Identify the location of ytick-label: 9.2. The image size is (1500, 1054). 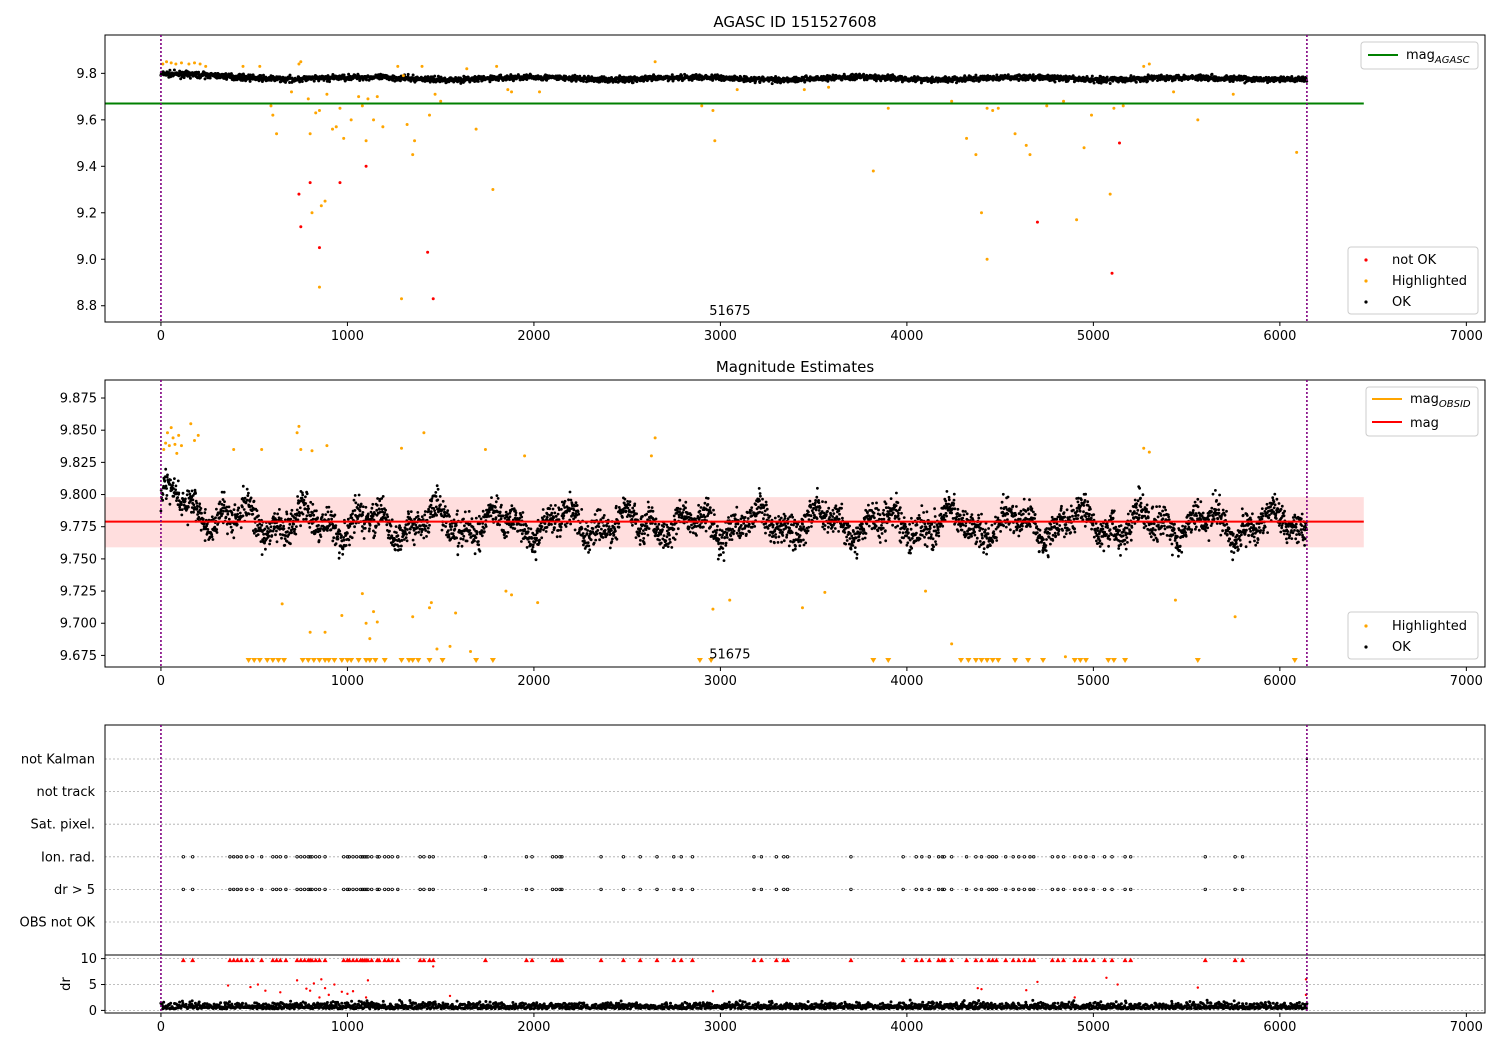
(86, 213).